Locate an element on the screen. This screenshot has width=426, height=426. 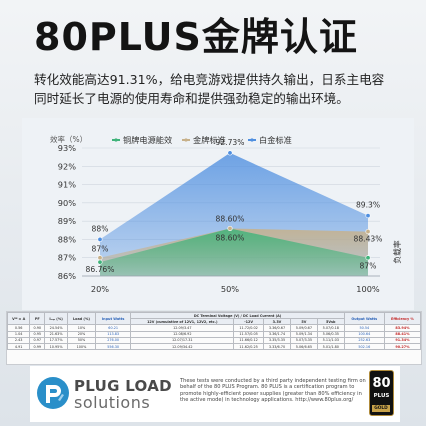
y-tick-label: 87% is located at coordinates (67, 258).